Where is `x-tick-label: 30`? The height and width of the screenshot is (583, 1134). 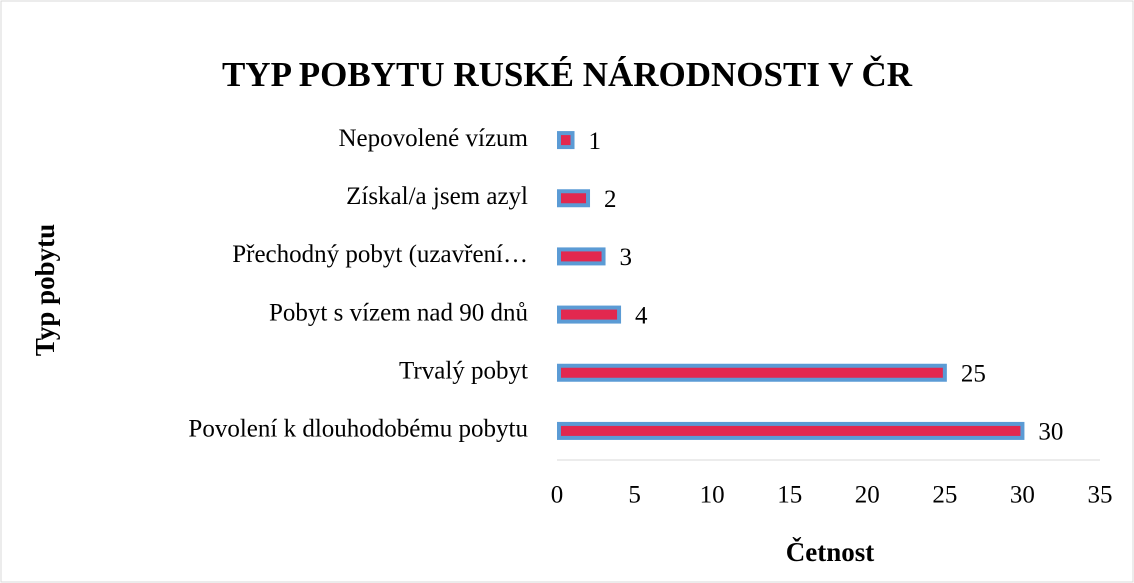 x-tick-label: 30 is located at coordinates (1022, 495).